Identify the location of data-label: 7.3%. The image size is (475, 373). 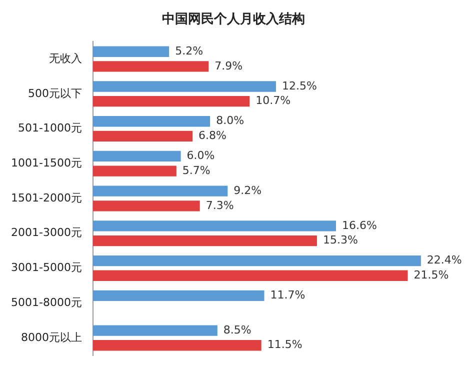
(220, 205).